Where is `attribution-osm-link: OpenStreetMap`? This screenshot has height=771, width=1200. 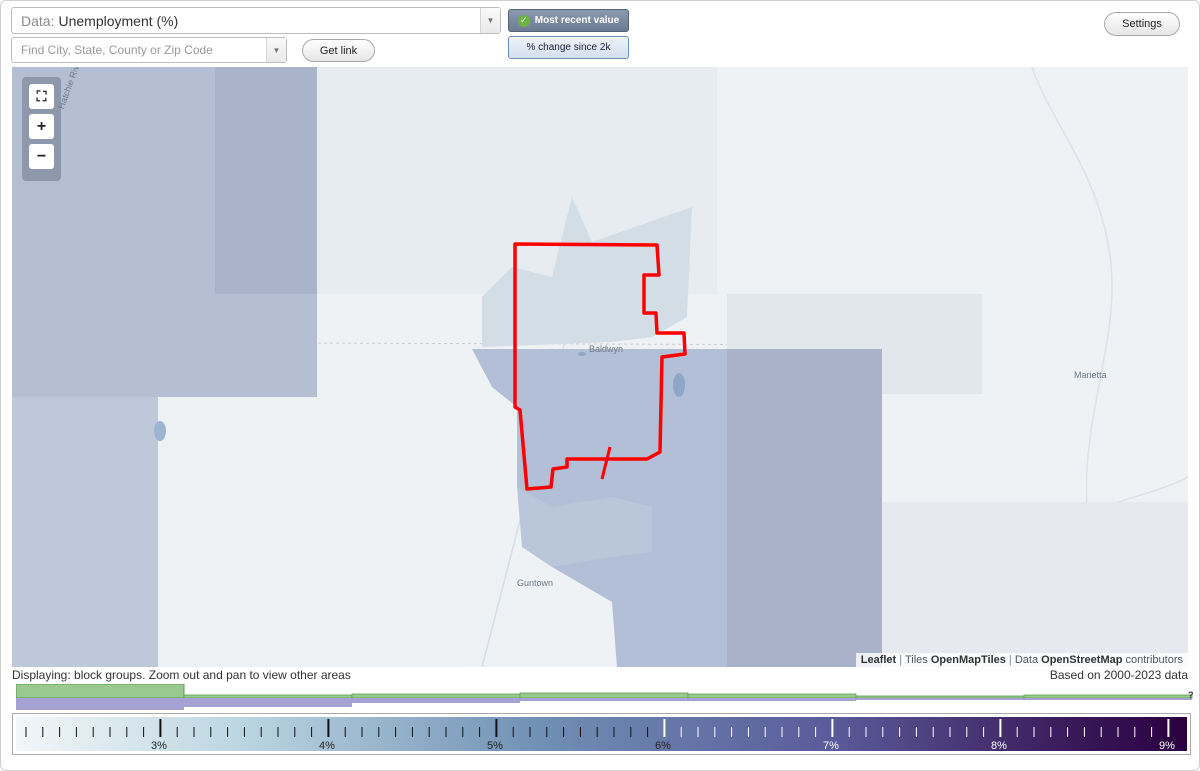 attribution-osm-link: OpenStreetMap is located at coordinates (1082, 660).